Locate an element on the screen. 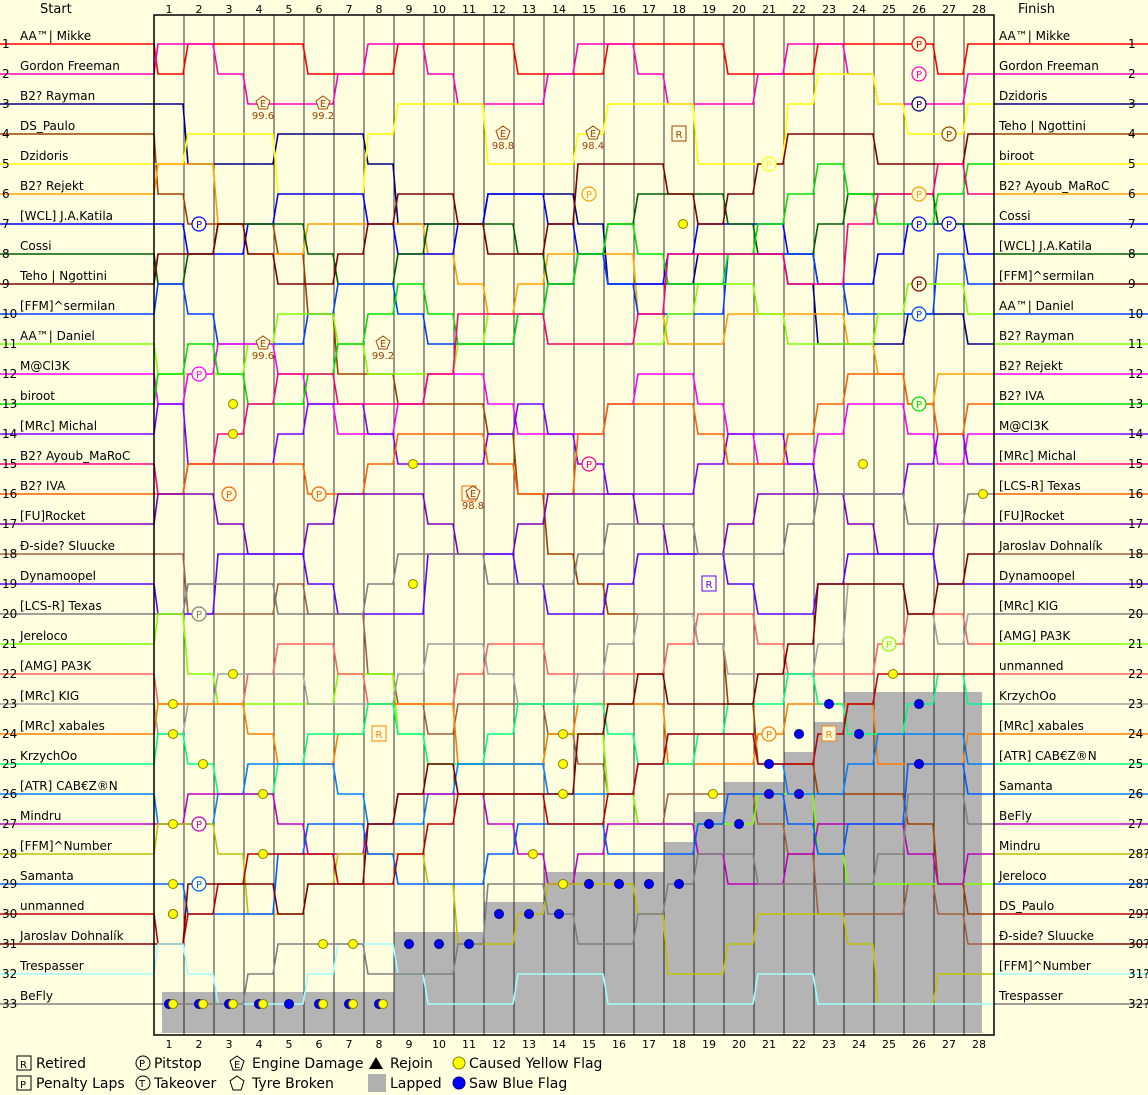 This screenshot has width=1148, height=1095. start-driver-label: Mindru is located at coordinates (40, 816).